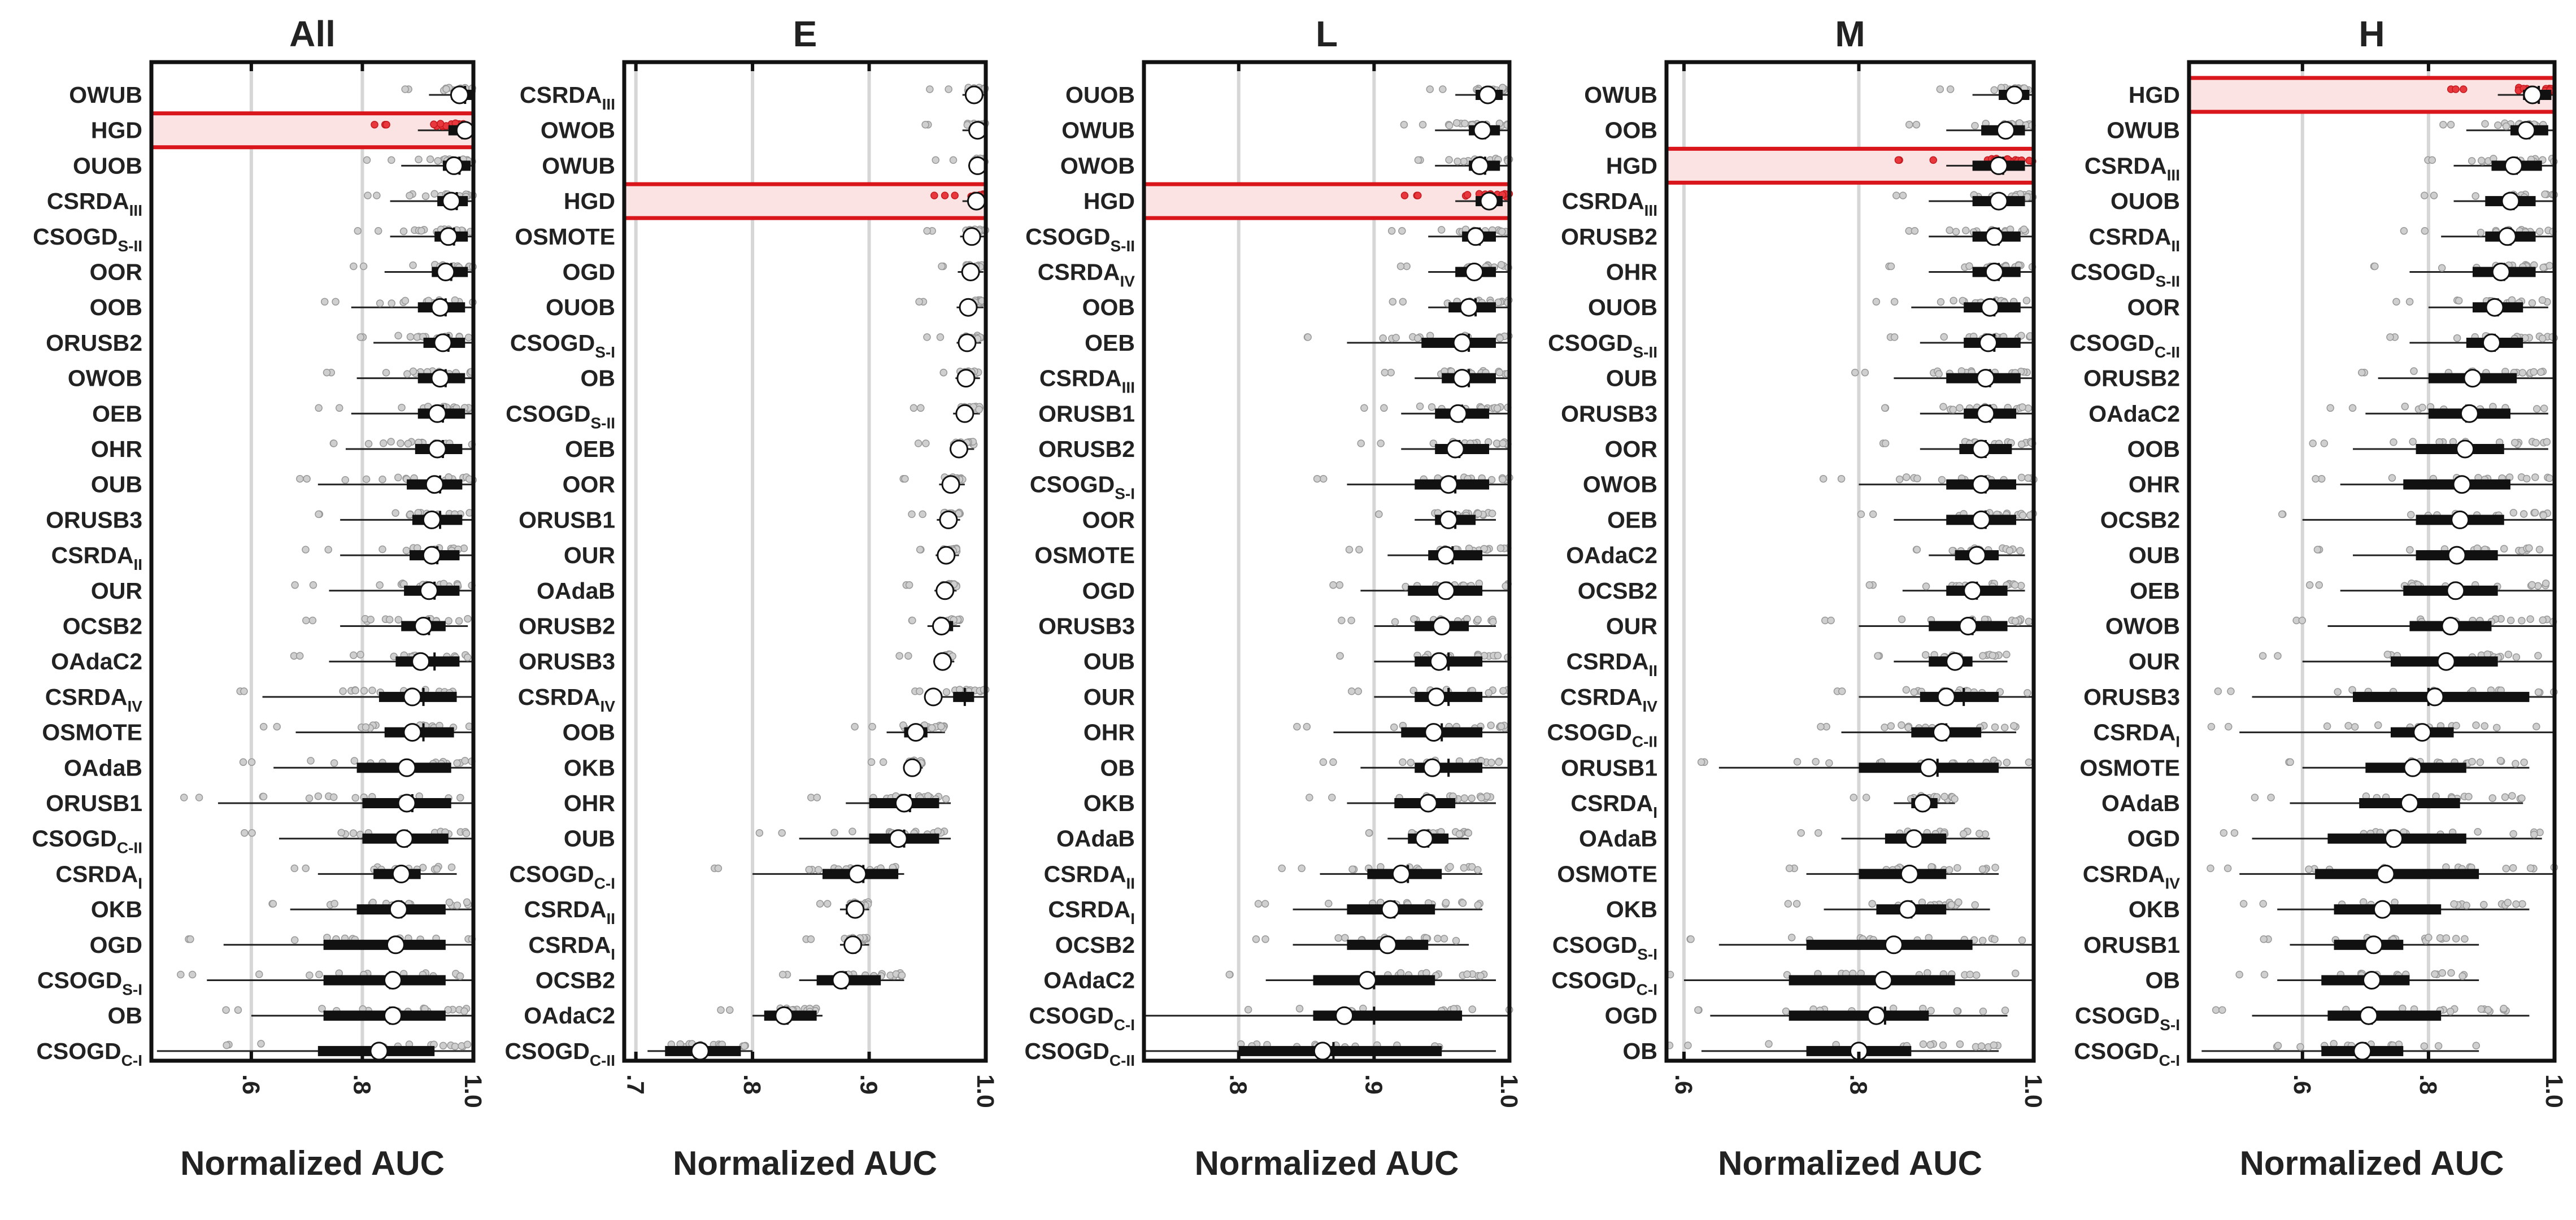 The width and height of the screenshot is (2576, 1220). What do you see at coordinates (1109, 697) in the screenshot?
I see `method-name: OUR` at bounding box center [1109, 697].